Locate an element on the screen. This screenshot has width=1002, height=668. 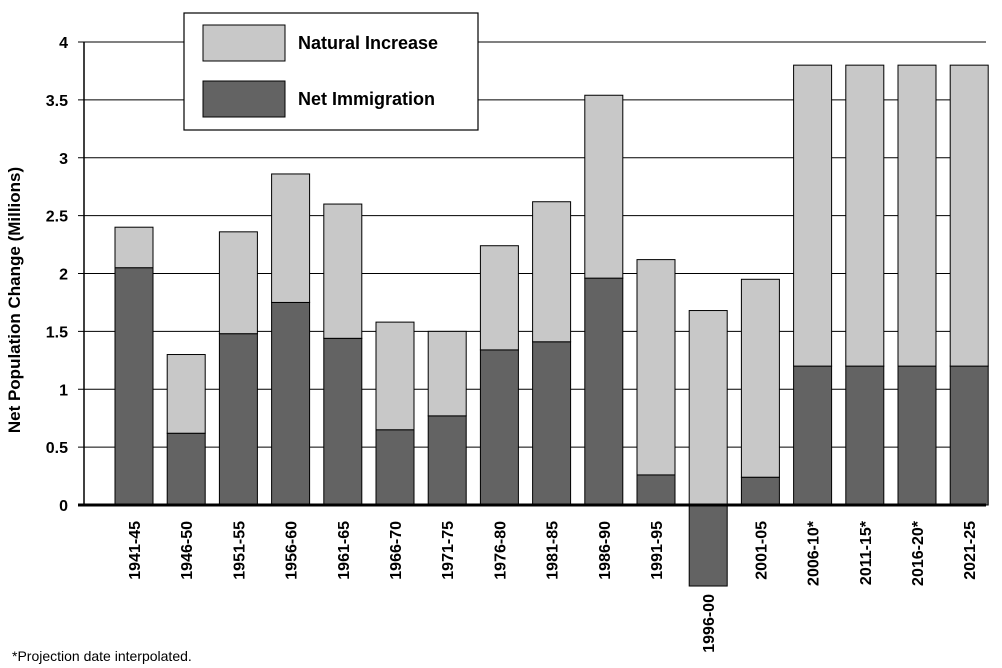
x-tick-label: 1966-70 is located at coordinates (396, 550).